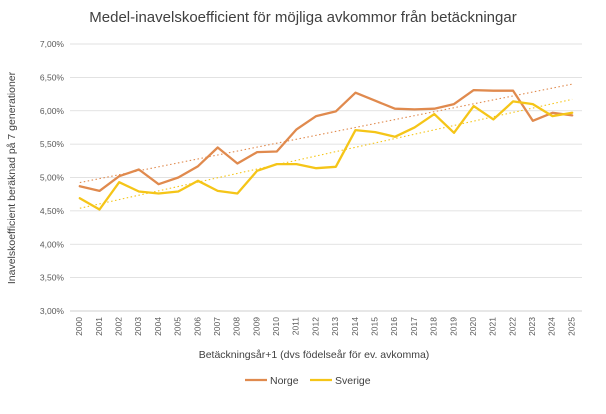  What do you see at coordinates (353, 381) in the screenshot?
I see `legend-label: Sverige` at bounding box center [353, 381].